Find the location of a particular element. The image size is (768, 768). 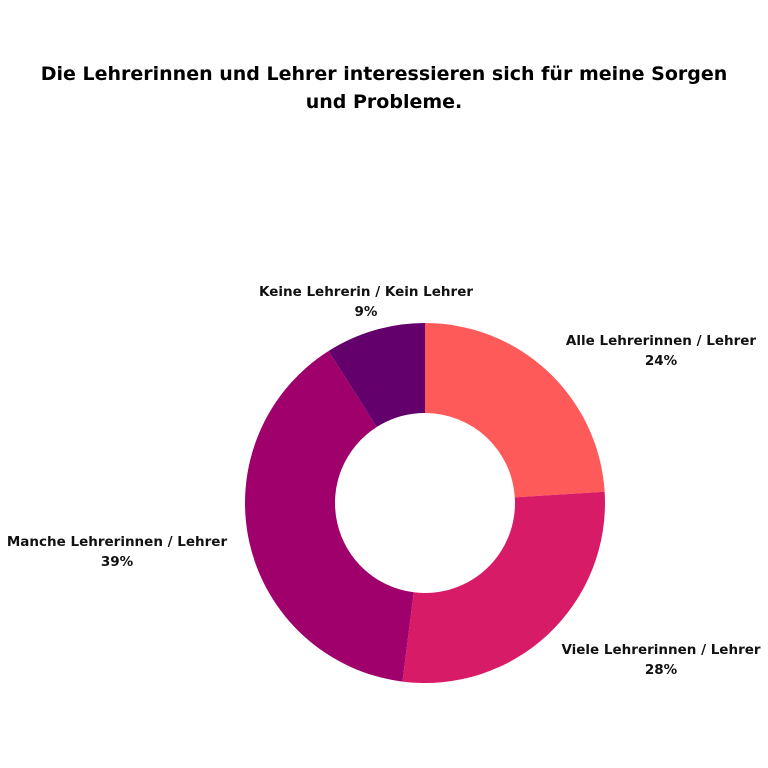

slice-value-label-3: 39% is located at coordinates (117, 562).